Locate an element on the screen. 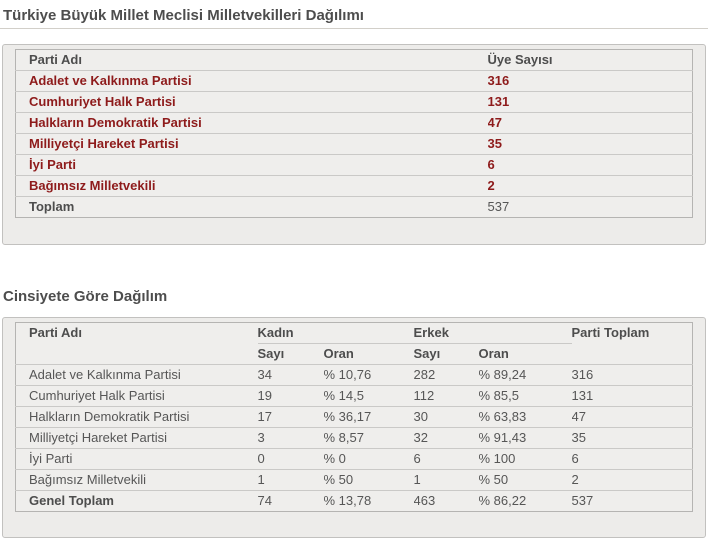 The height and width of the screenshot is (557, 708). male-count: 282 is located at coordinates (446, 375).